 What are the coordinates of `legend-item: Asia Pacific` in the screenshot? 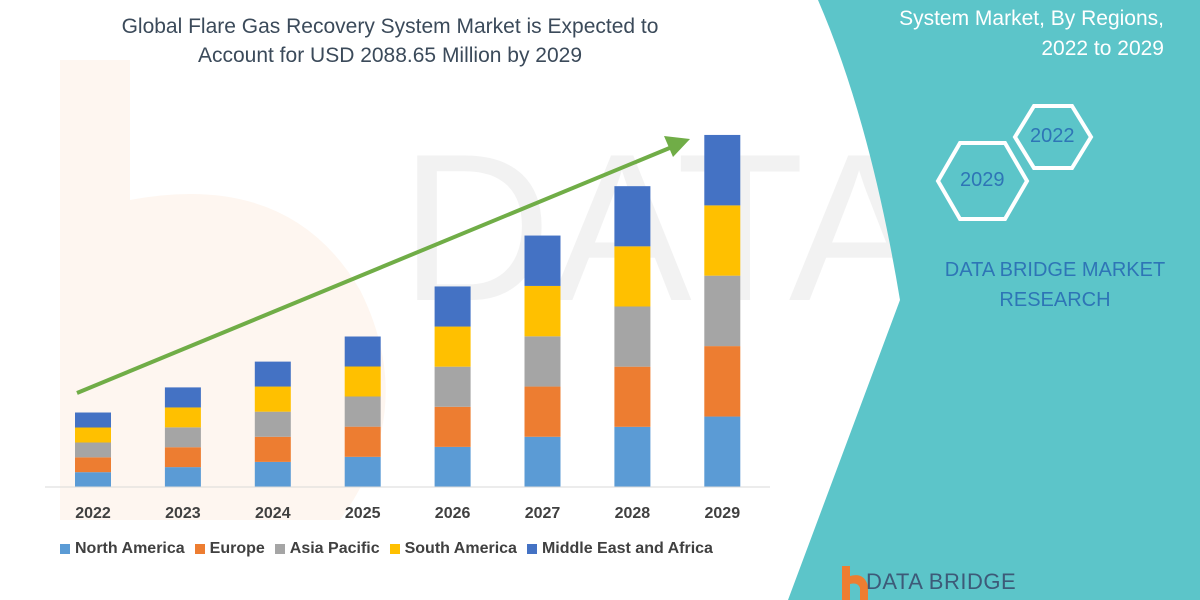 It's located at (327, 549).